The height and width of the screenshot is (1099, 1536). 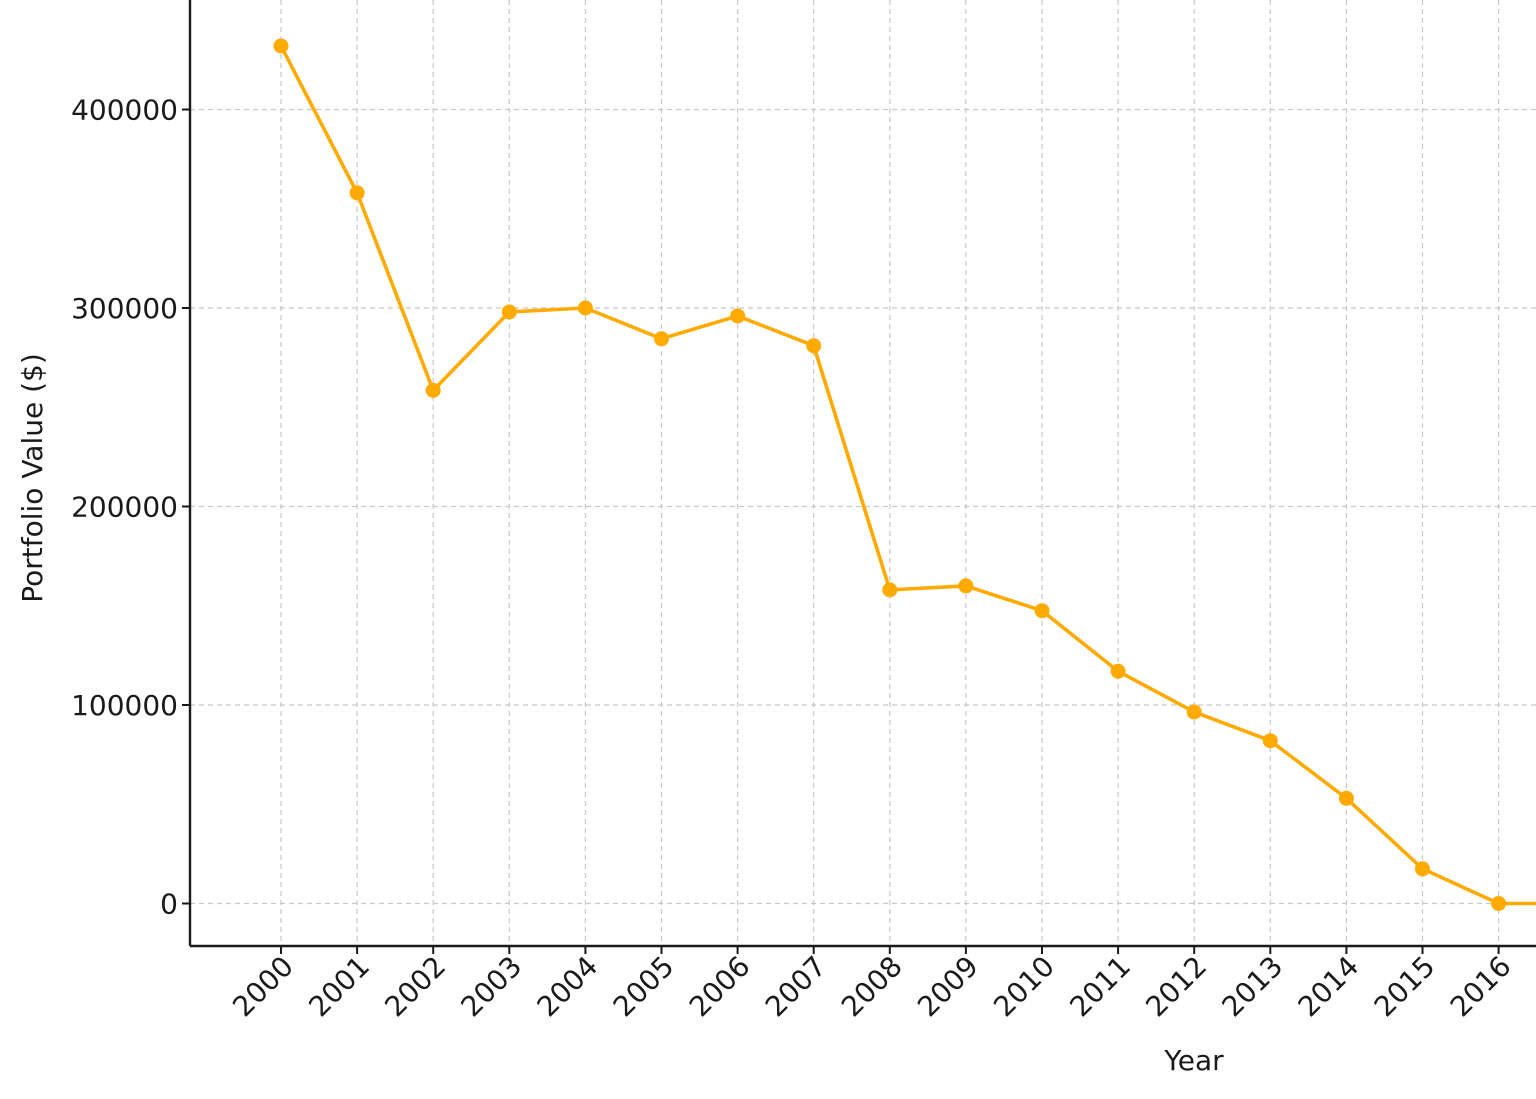 What do you see at coordinates (1193, 1060) in the screenshot?
I see `x-axis-label: Year` at bounding box center [1193, 1060].